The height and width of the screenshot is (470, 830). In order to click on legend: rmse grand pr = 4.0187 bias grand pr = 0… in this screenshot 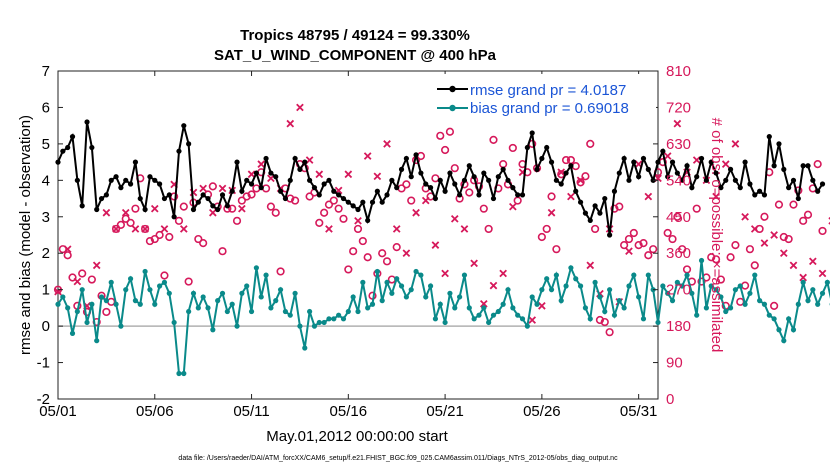, I will do `click(544, 95)`.